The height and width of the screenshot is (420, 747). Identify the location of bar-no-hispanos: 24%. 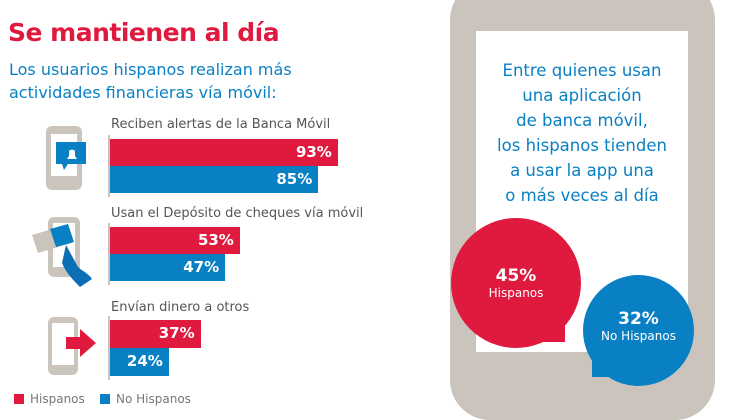
(139, 362).